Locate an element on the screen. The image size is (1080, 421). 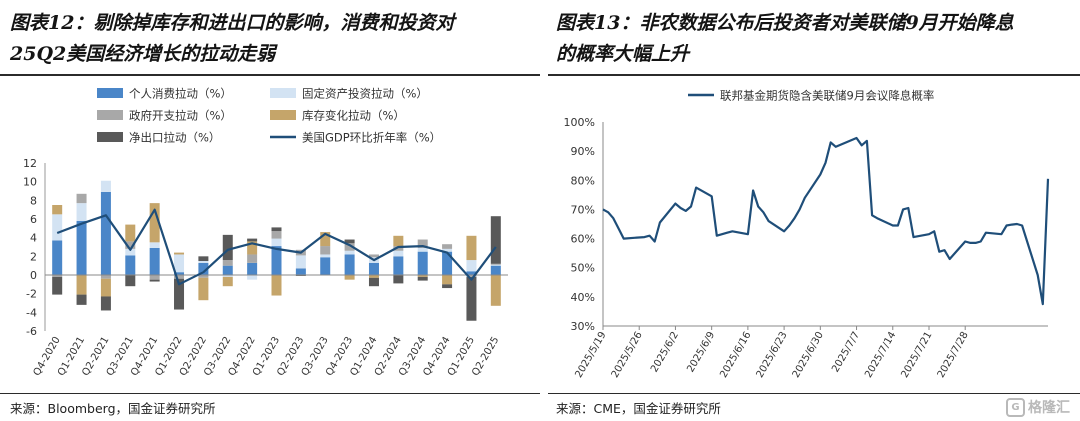
watermark-text: 格隆汇 is located at coordinates (1049, 408).